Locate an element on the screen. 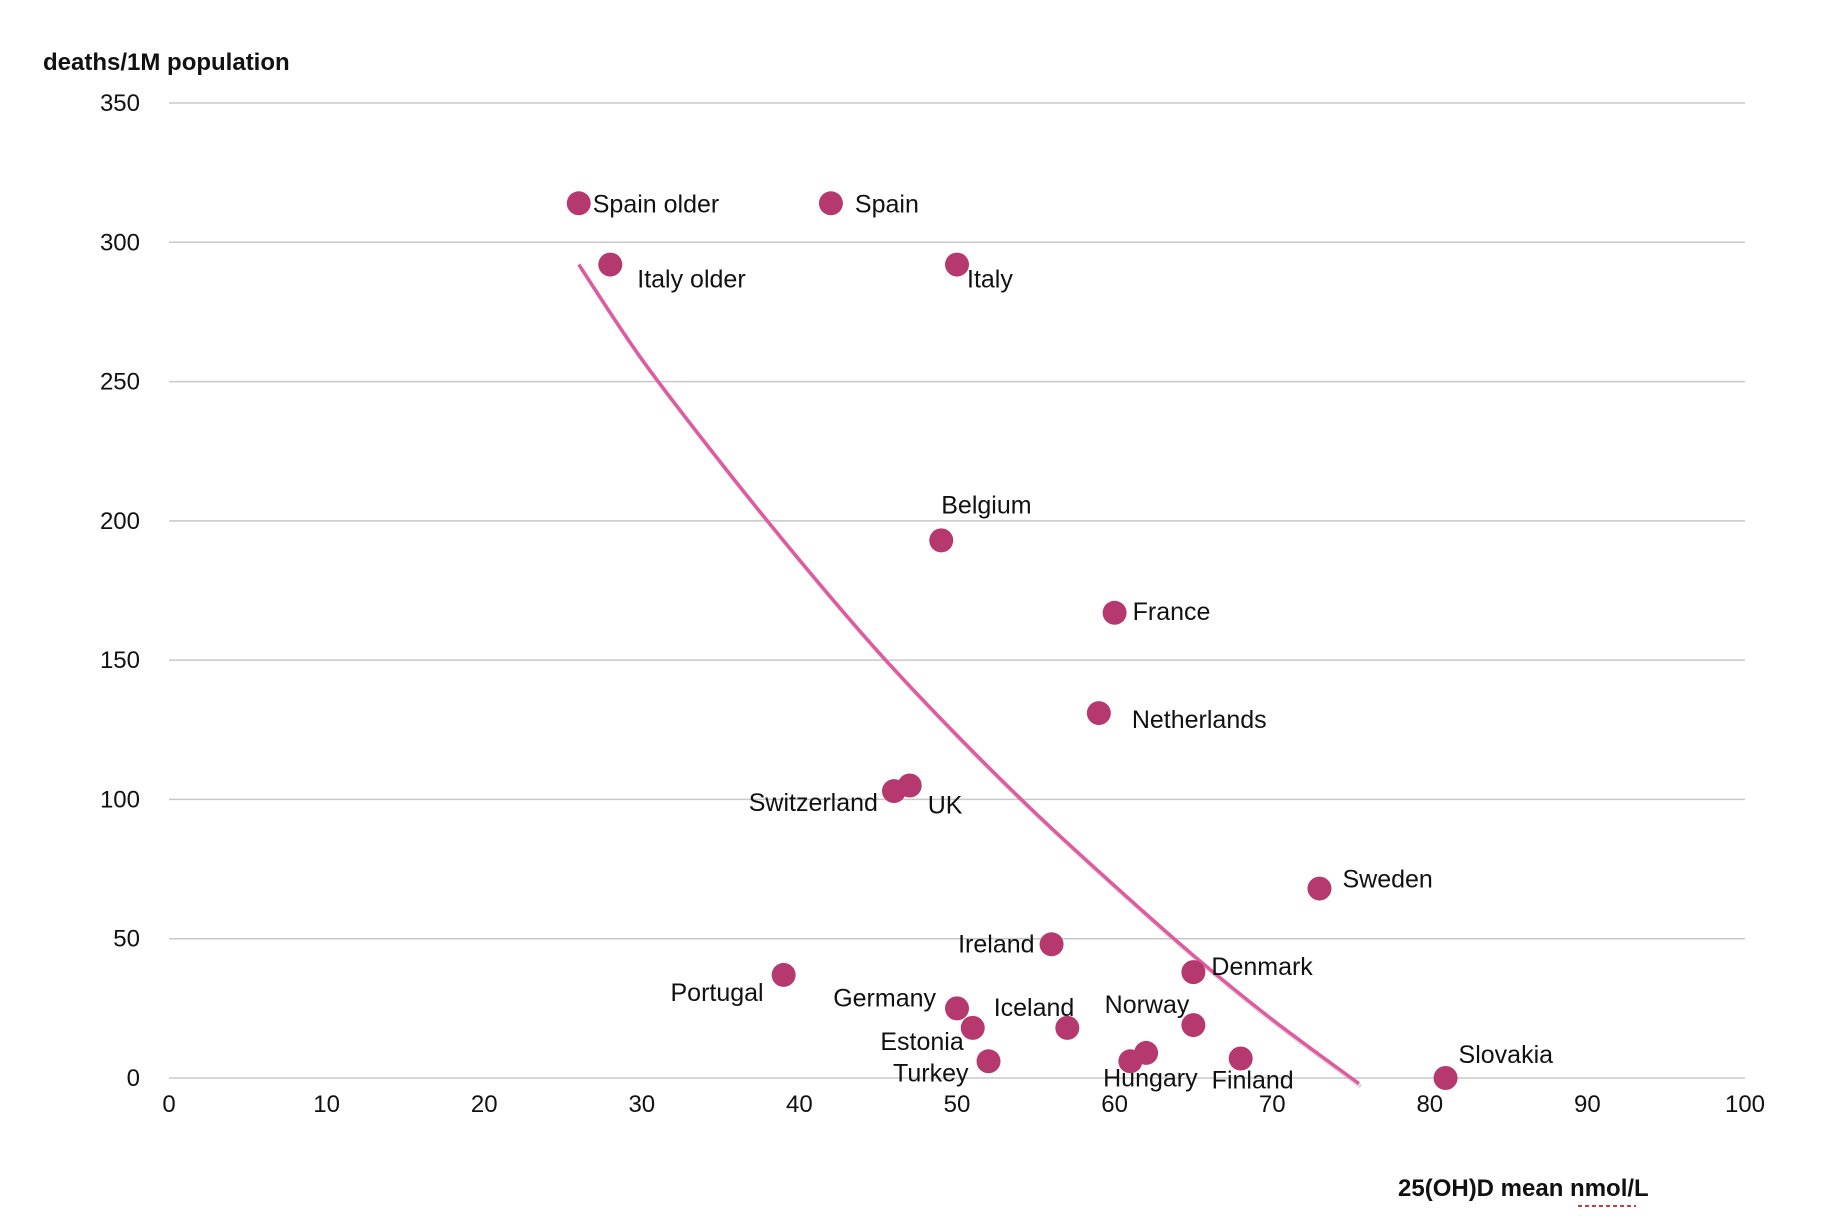 This screenshot has height=1218, width=1830. point-label: Finland is located at coordinates (1253, 1081).